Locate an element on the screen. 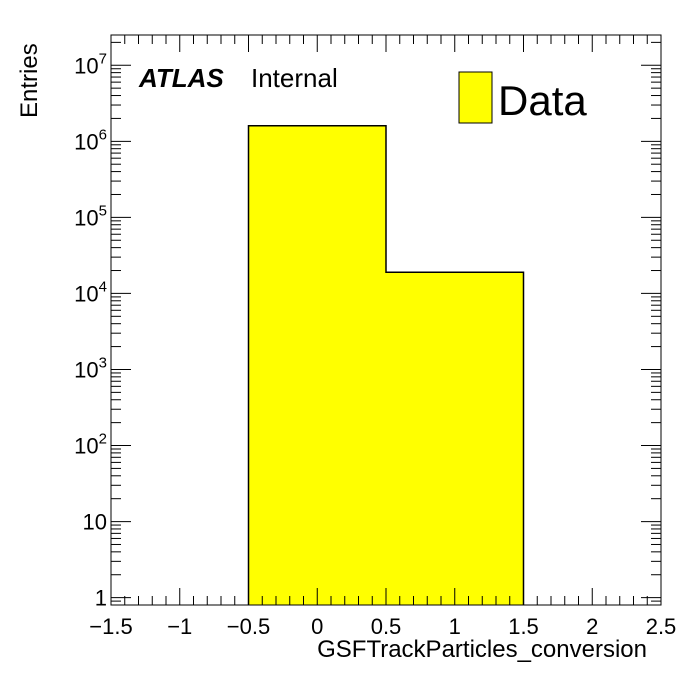  x-tick-label: 0.5 is located at coordinates (386, 626).